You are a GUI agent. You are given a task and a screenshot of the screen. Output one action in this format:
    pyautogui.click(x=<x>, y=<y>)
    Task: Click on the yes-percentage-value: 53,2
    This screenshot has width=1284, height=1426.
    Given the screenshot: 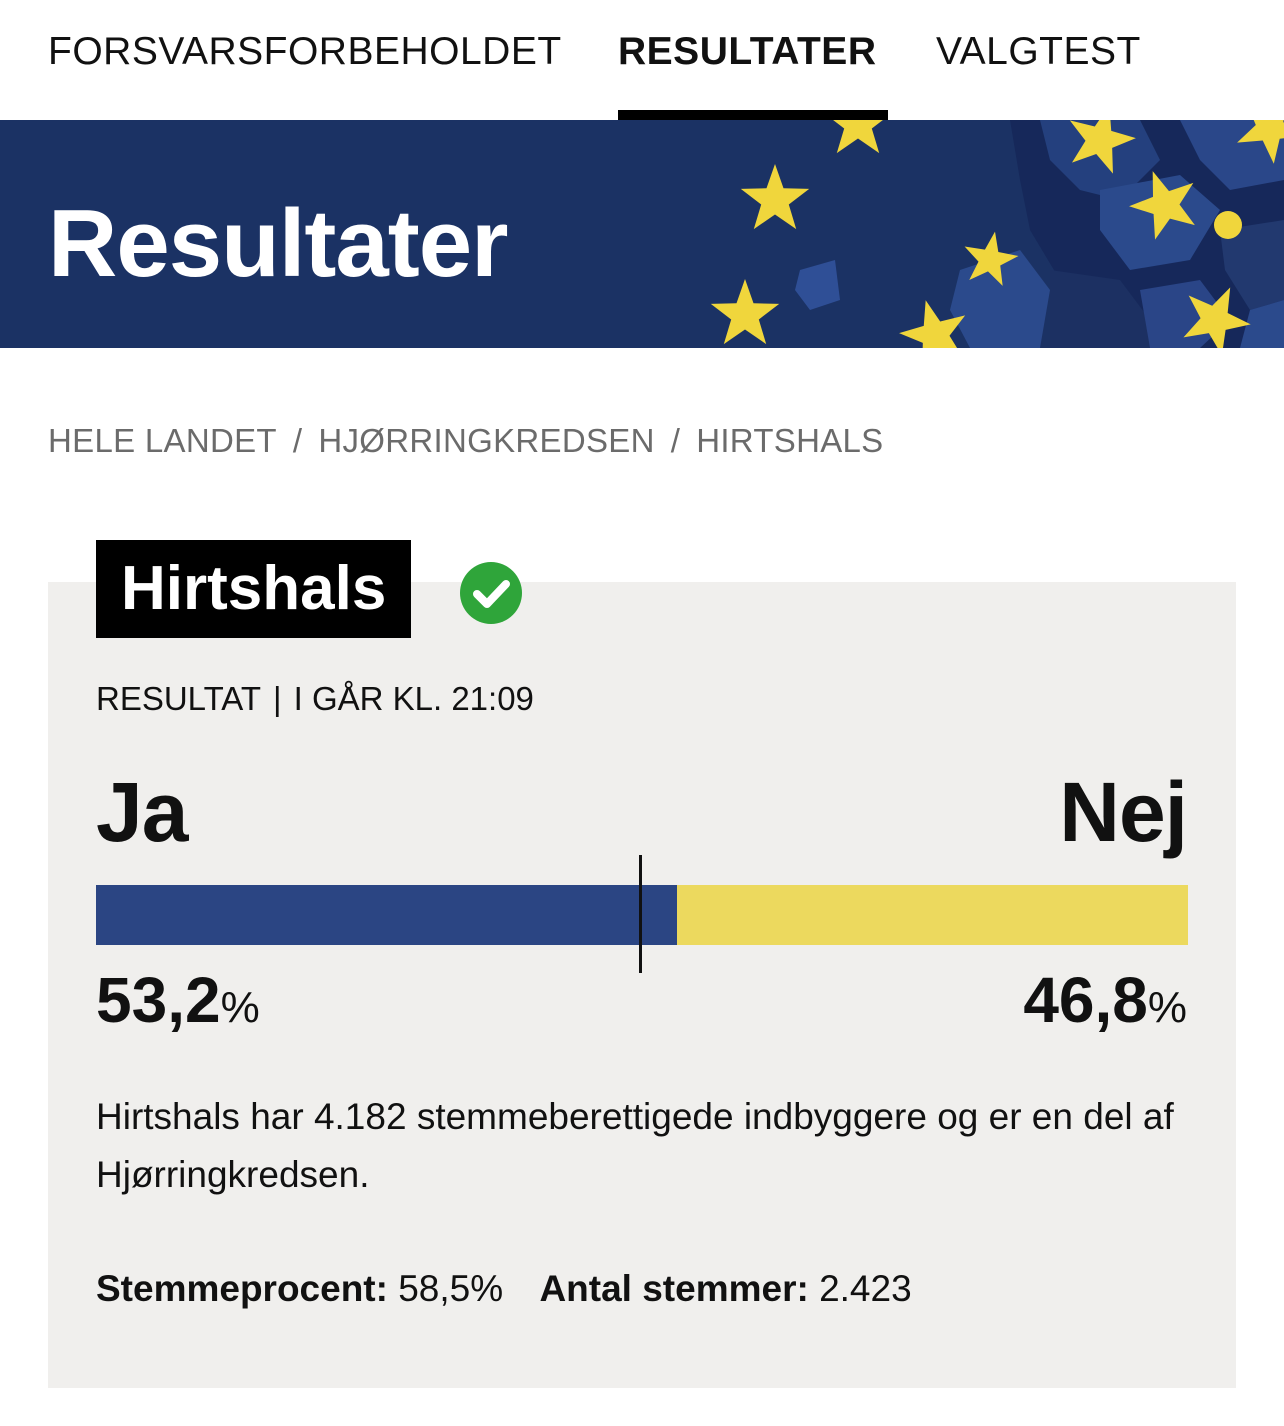 What is the action you would take?
    pyautogui.click(x=158, y=1000)
    